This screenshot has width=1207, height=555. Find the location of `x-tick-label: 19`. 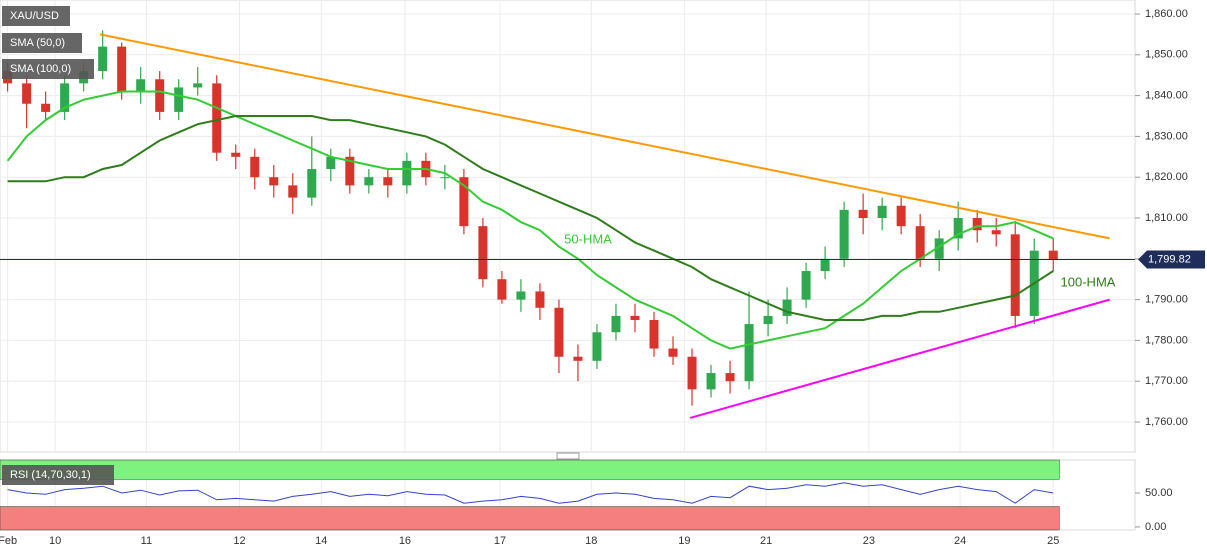

x-tick-label: 19 is located at coordinates (684, 541).